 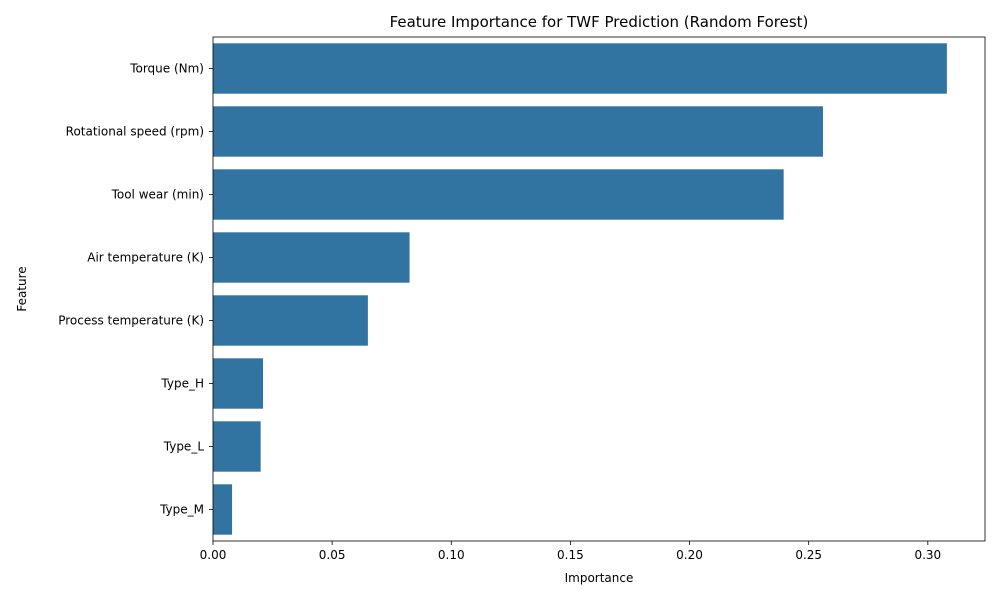 What do you see at coordinates (22, 288) in the screenshot?
I see `y-axis-label: Feature` at bounding box center [22, 288].